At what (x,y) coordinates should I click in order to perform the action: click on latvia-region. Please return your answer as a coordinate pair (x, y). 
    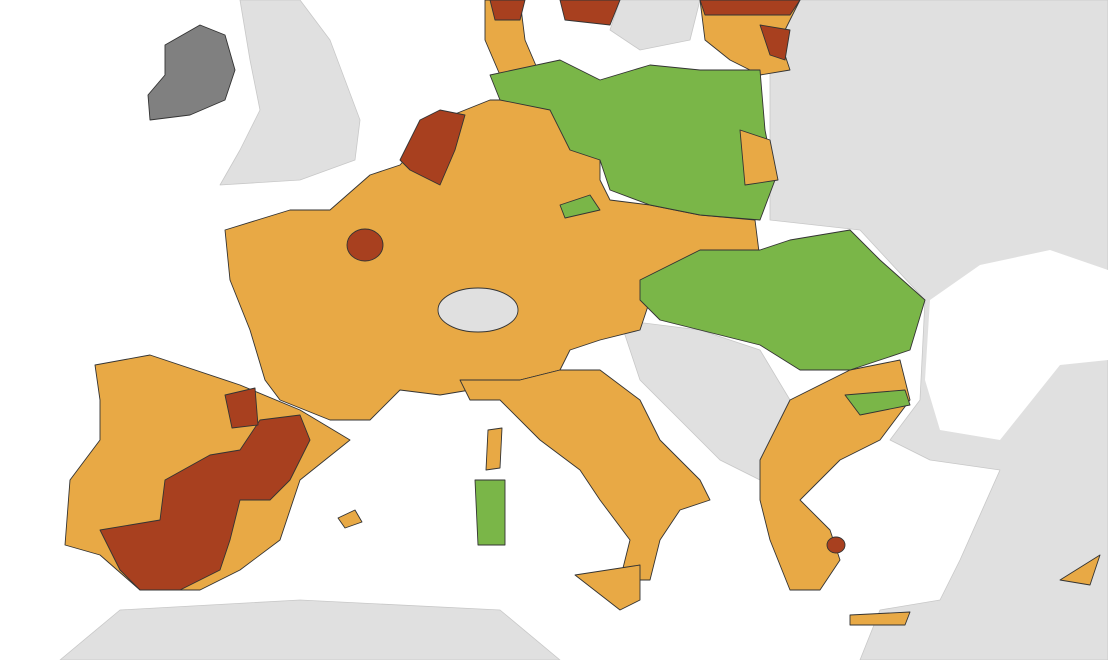
    Looking at the image, I should click on (775, 42).